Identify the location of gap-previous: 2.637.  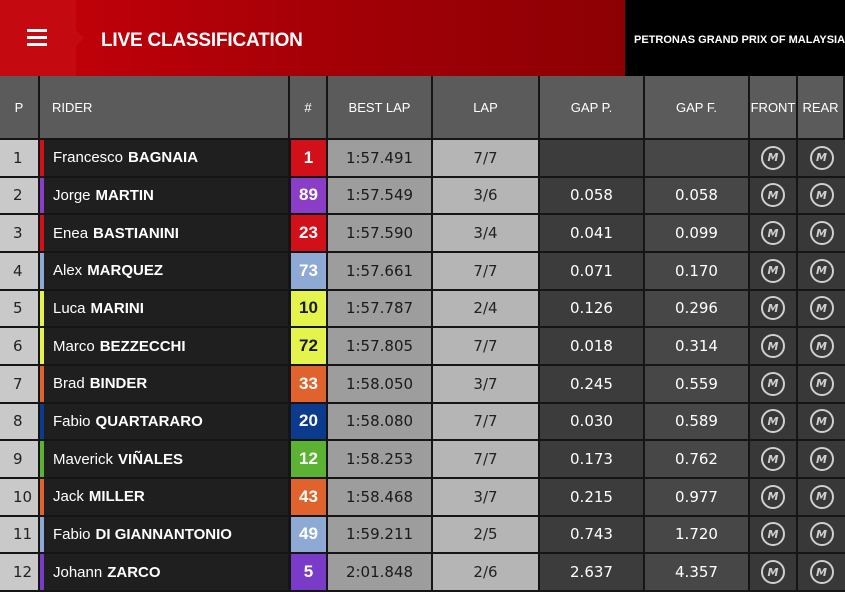
(591, 572).